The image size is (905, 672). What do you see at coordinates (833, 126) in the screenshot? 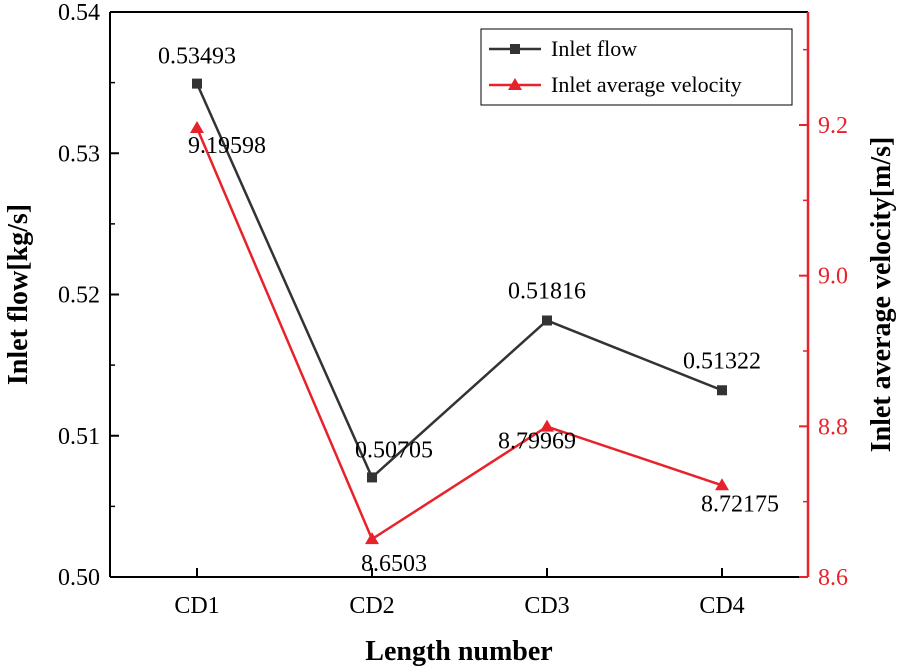
I see `right-y-tick-label: 9.2` at bounding box center [833, 126].